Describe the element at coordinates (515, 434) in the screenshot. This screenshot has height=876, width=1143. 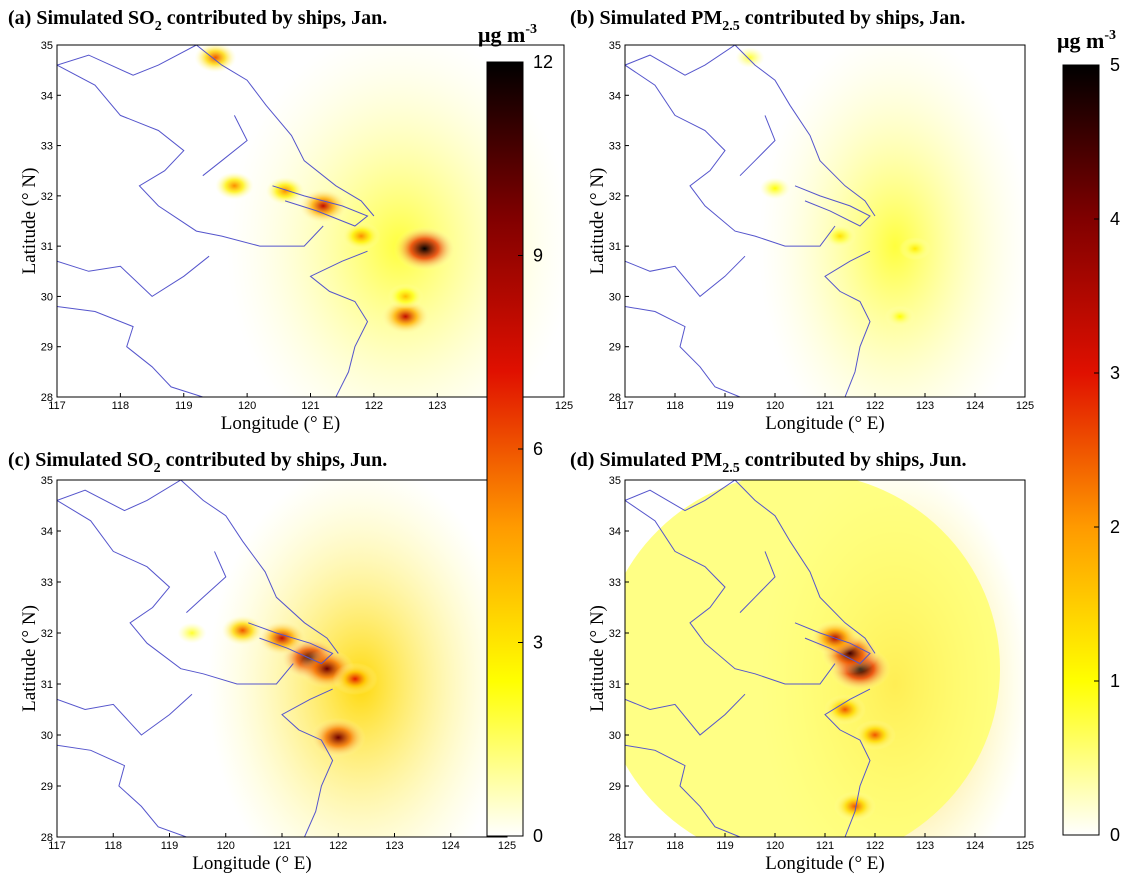
I see `colorbar-so2: 0 3 6 9 12 μg m-3` at that location.